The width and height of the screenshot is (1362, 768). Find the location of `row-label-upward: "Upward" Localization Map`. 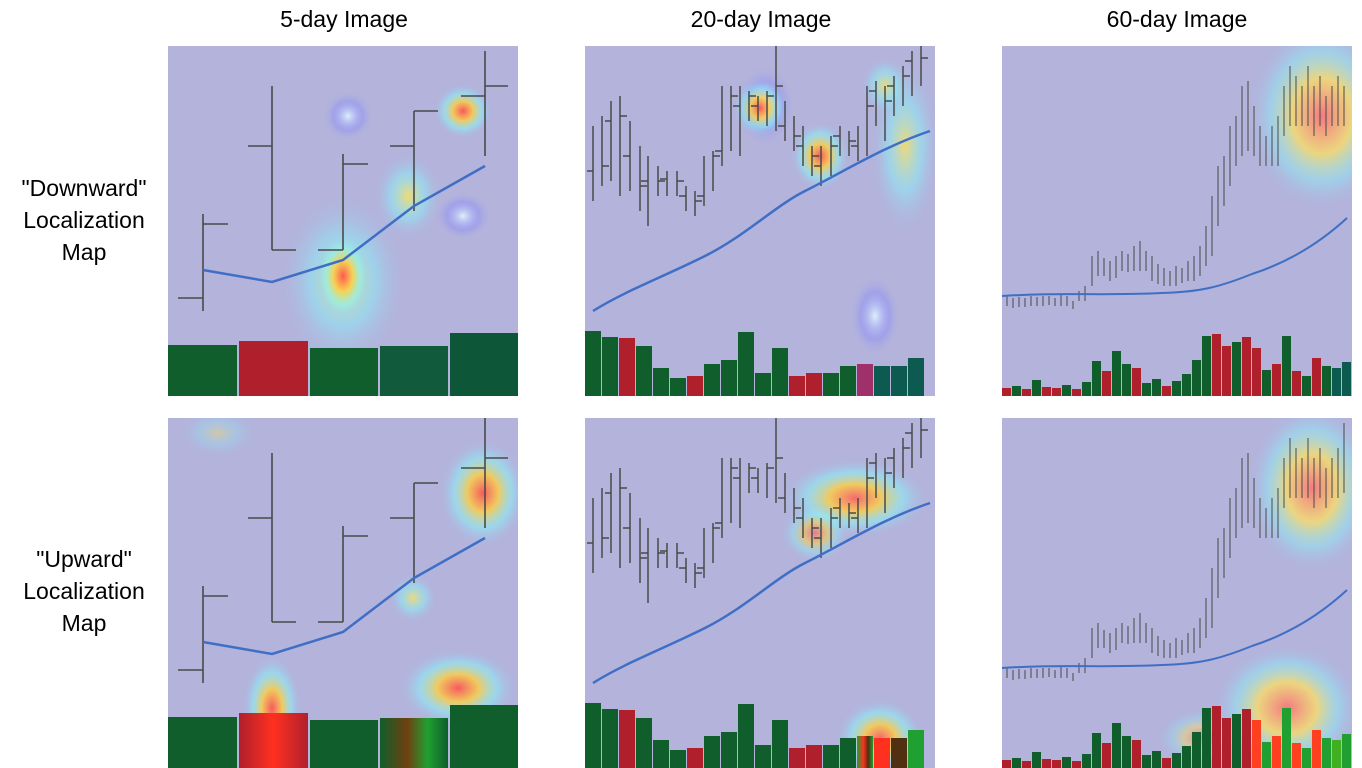

row-label-upward: "Upward" Localization Map is located at coordinates (84, 591).